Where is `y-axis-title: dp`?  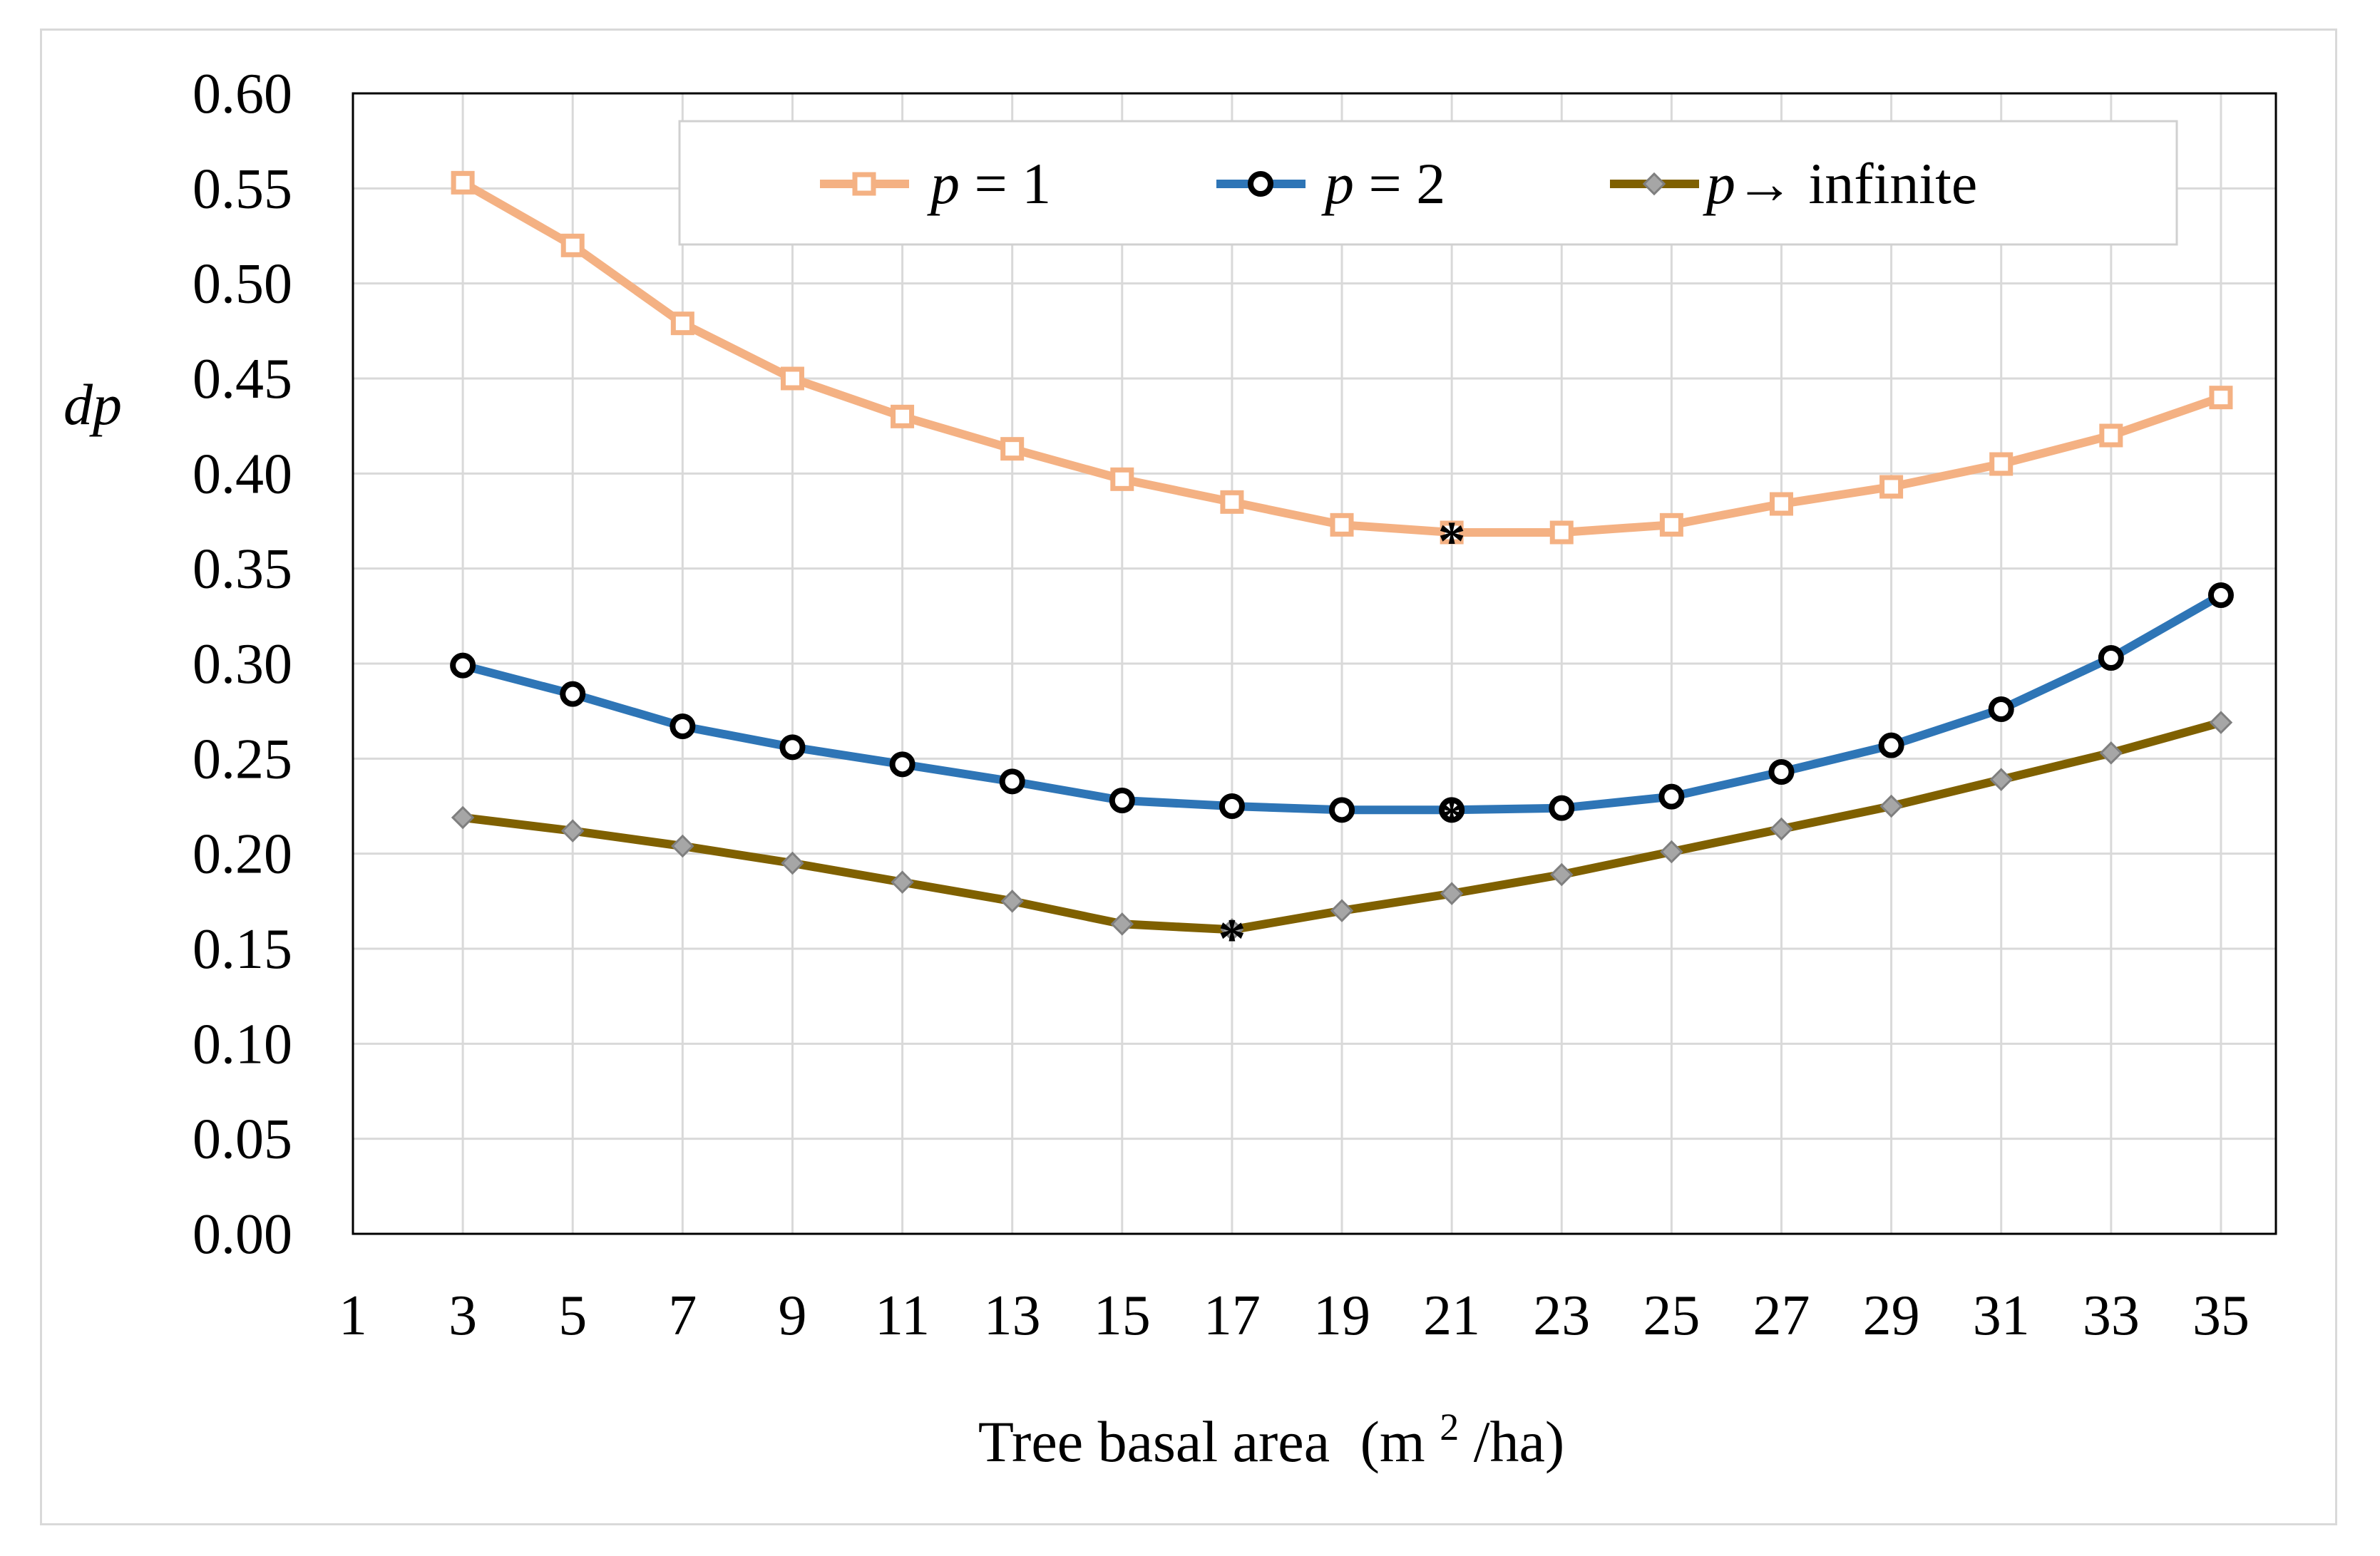
y-axis-title: dp is located at coordinates (92, 405).